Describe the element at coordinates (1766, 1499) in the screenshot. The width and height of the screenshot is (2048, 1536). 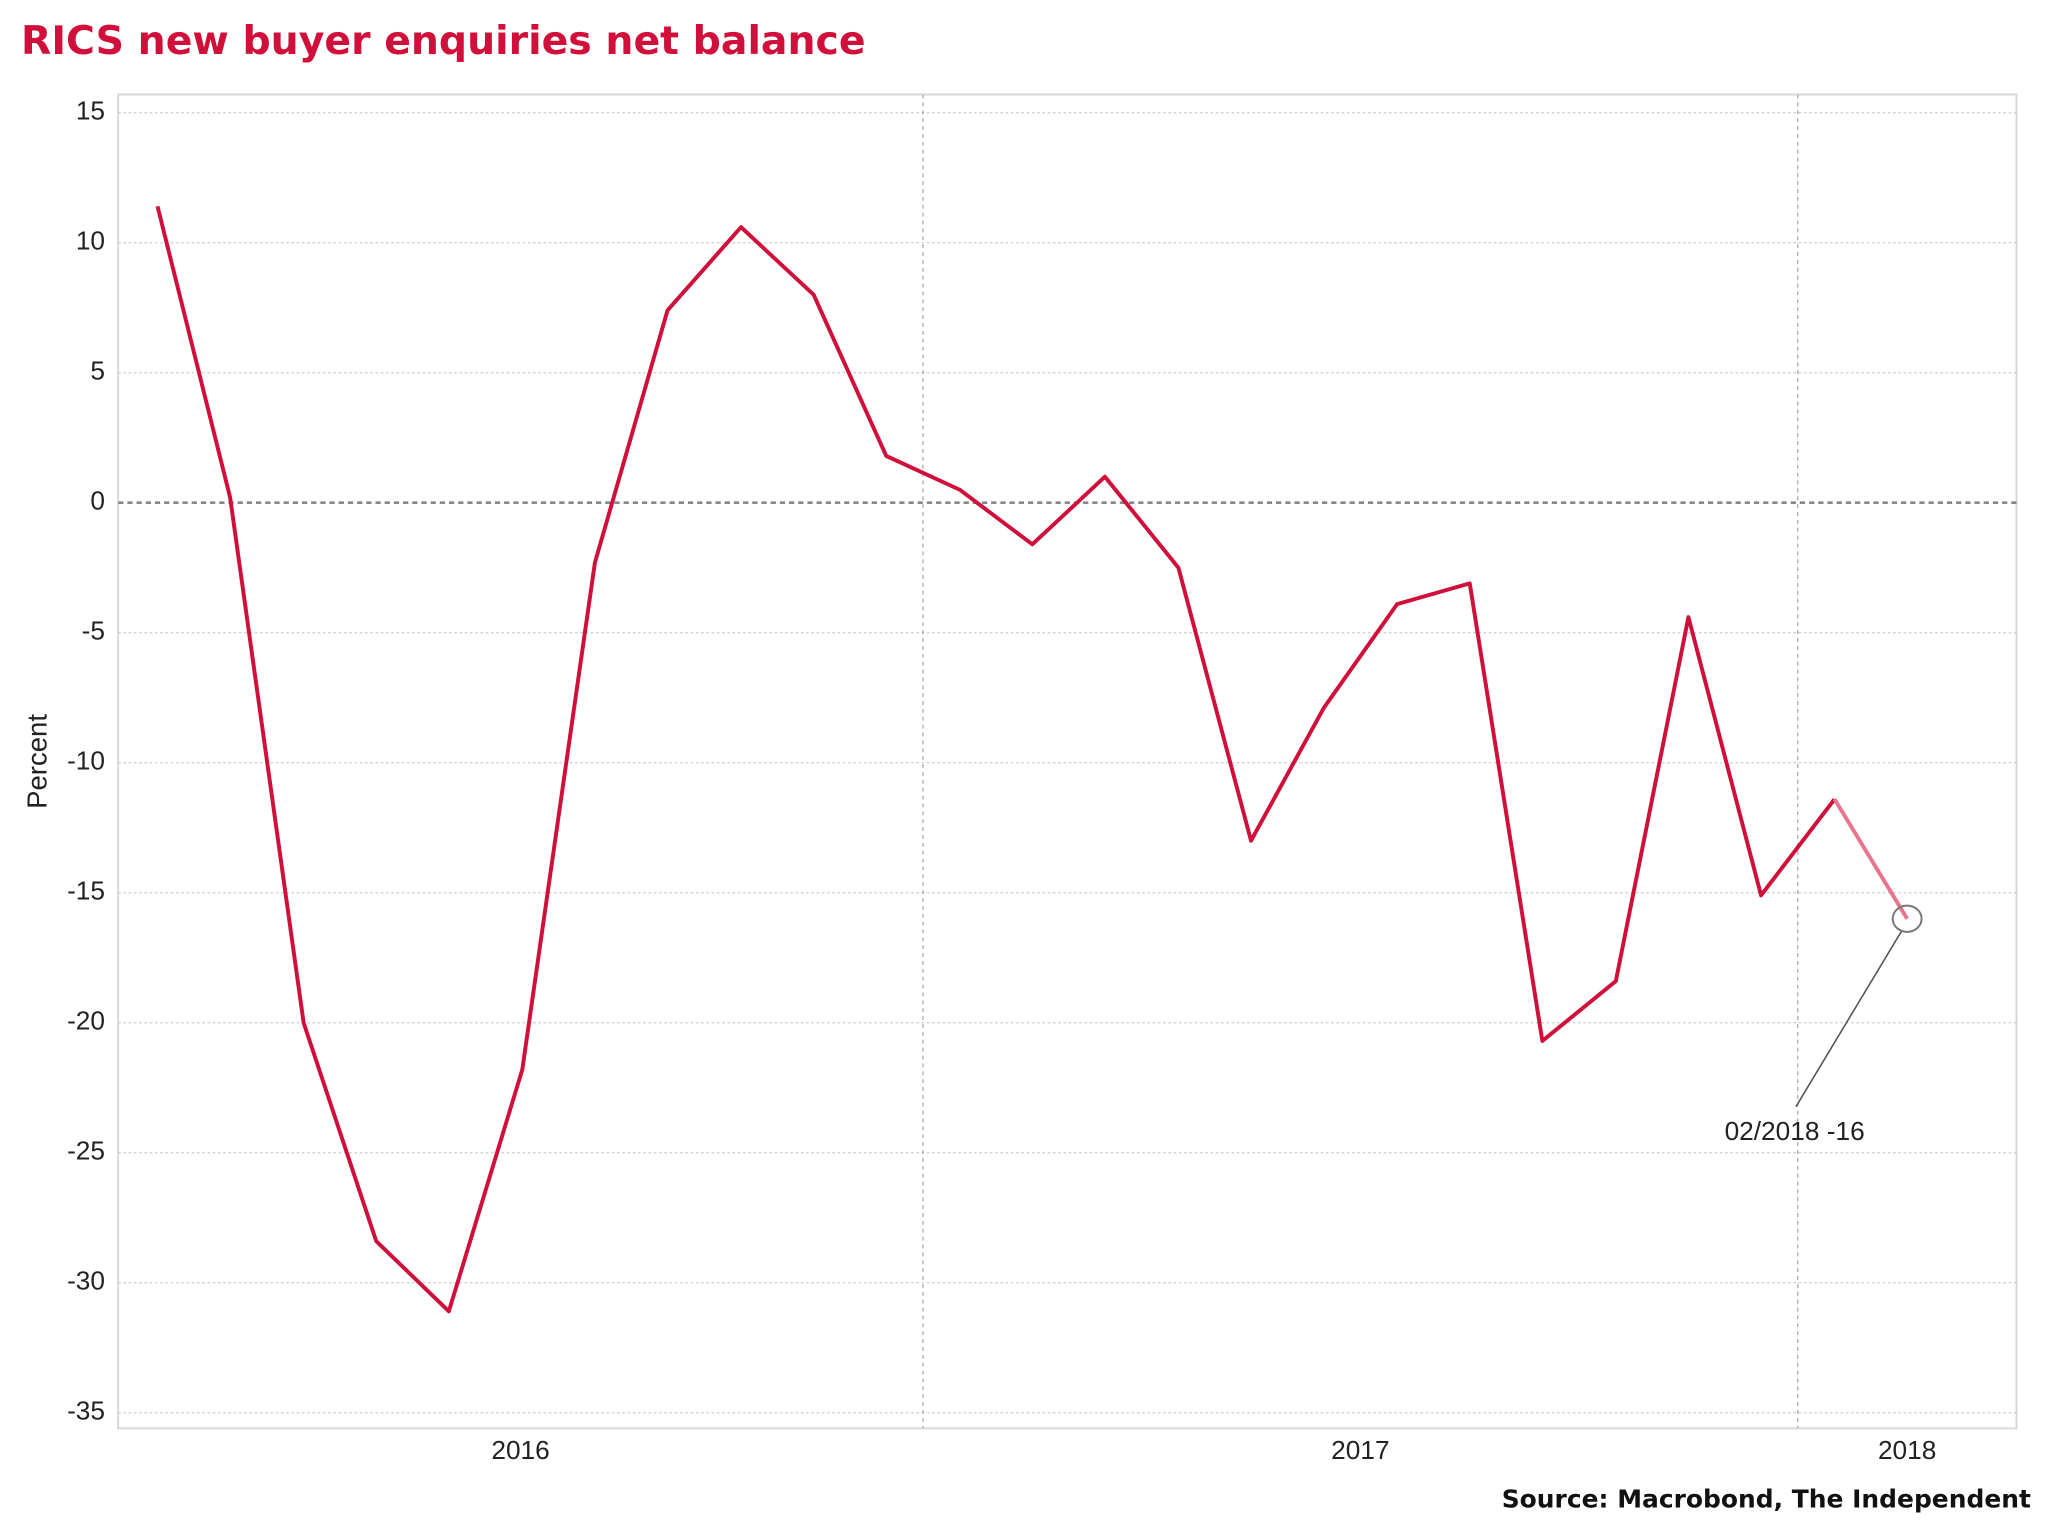
I see `source: Source: Macrobond, The Independent` at that location.